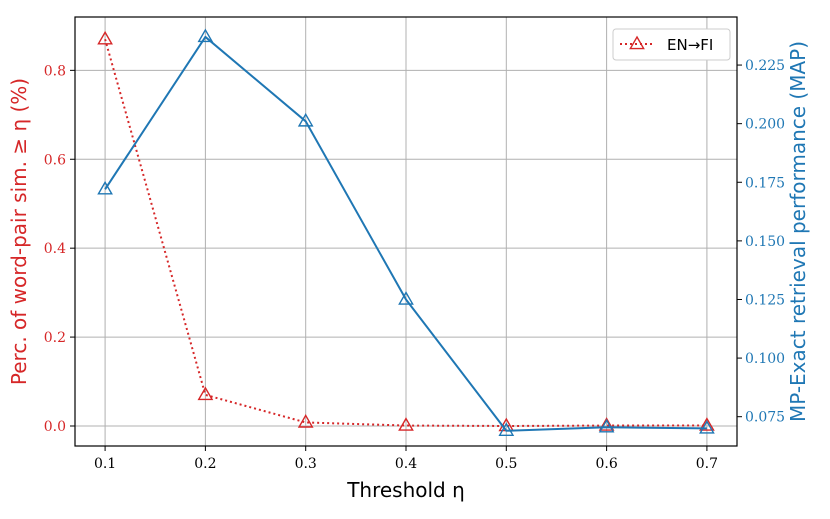 The height and width of the screenshot is (519, 830). What do you see at coordinates (19, 231) in the screenshot?
I see `left-y-axis-title: Perc. of word-pair sim. ≥ η (%)` at bounding box center [19, 231].